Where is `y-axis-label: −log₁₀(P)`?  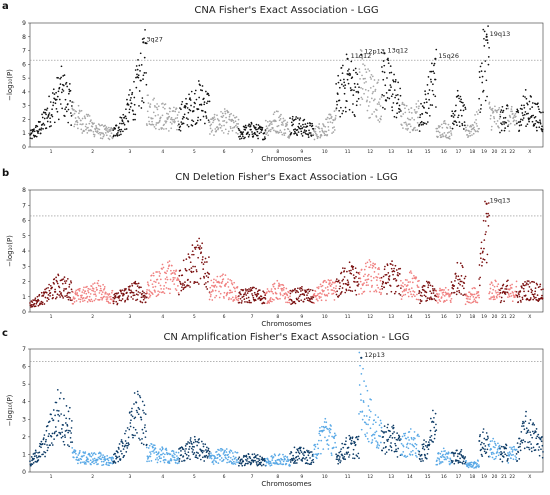 y-axis-label: −log₁₀(P) is located at coordinates (10, 251).